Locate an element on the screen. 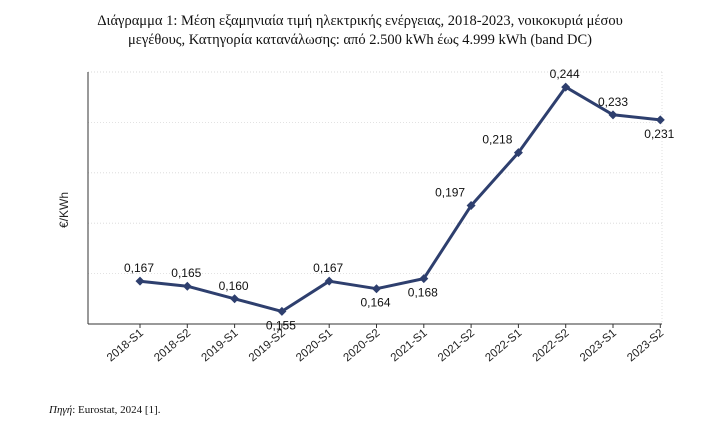  x-tick-label: 2020-S1 is located at coordinates (314, 345).